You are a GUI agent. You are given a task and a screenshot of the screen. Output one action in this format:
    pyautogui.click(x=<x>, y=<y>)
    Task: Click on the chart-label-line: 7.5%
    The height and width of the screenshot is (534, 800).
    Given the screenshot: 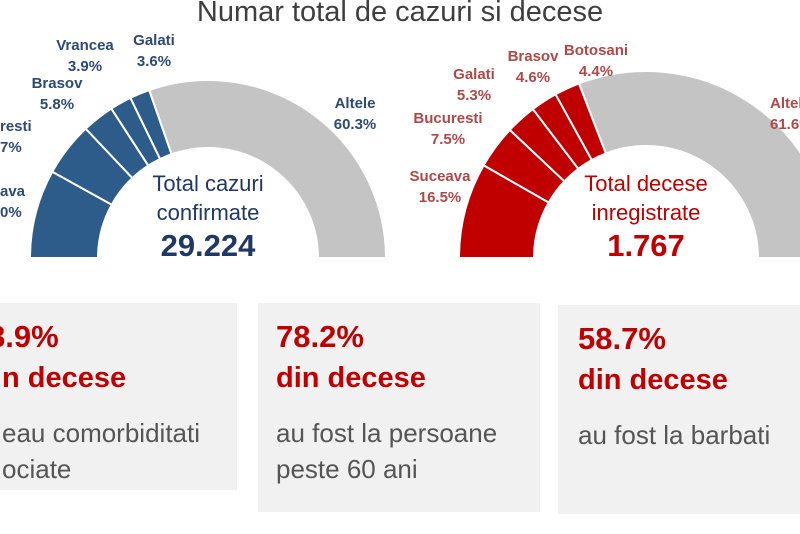 What is the action you would take?
    pyautogui.click(x=448, y=139)
    